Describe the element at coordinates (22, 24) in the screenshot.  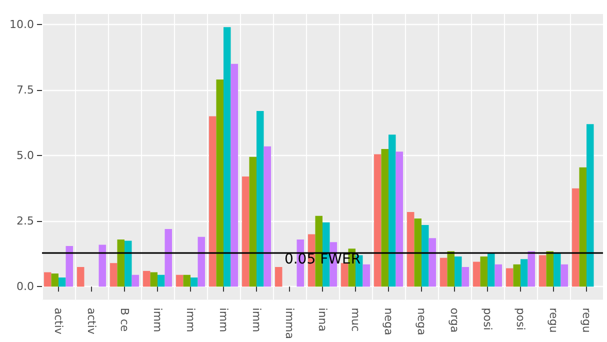
I see `y-tick-label: 10.0` at that location.